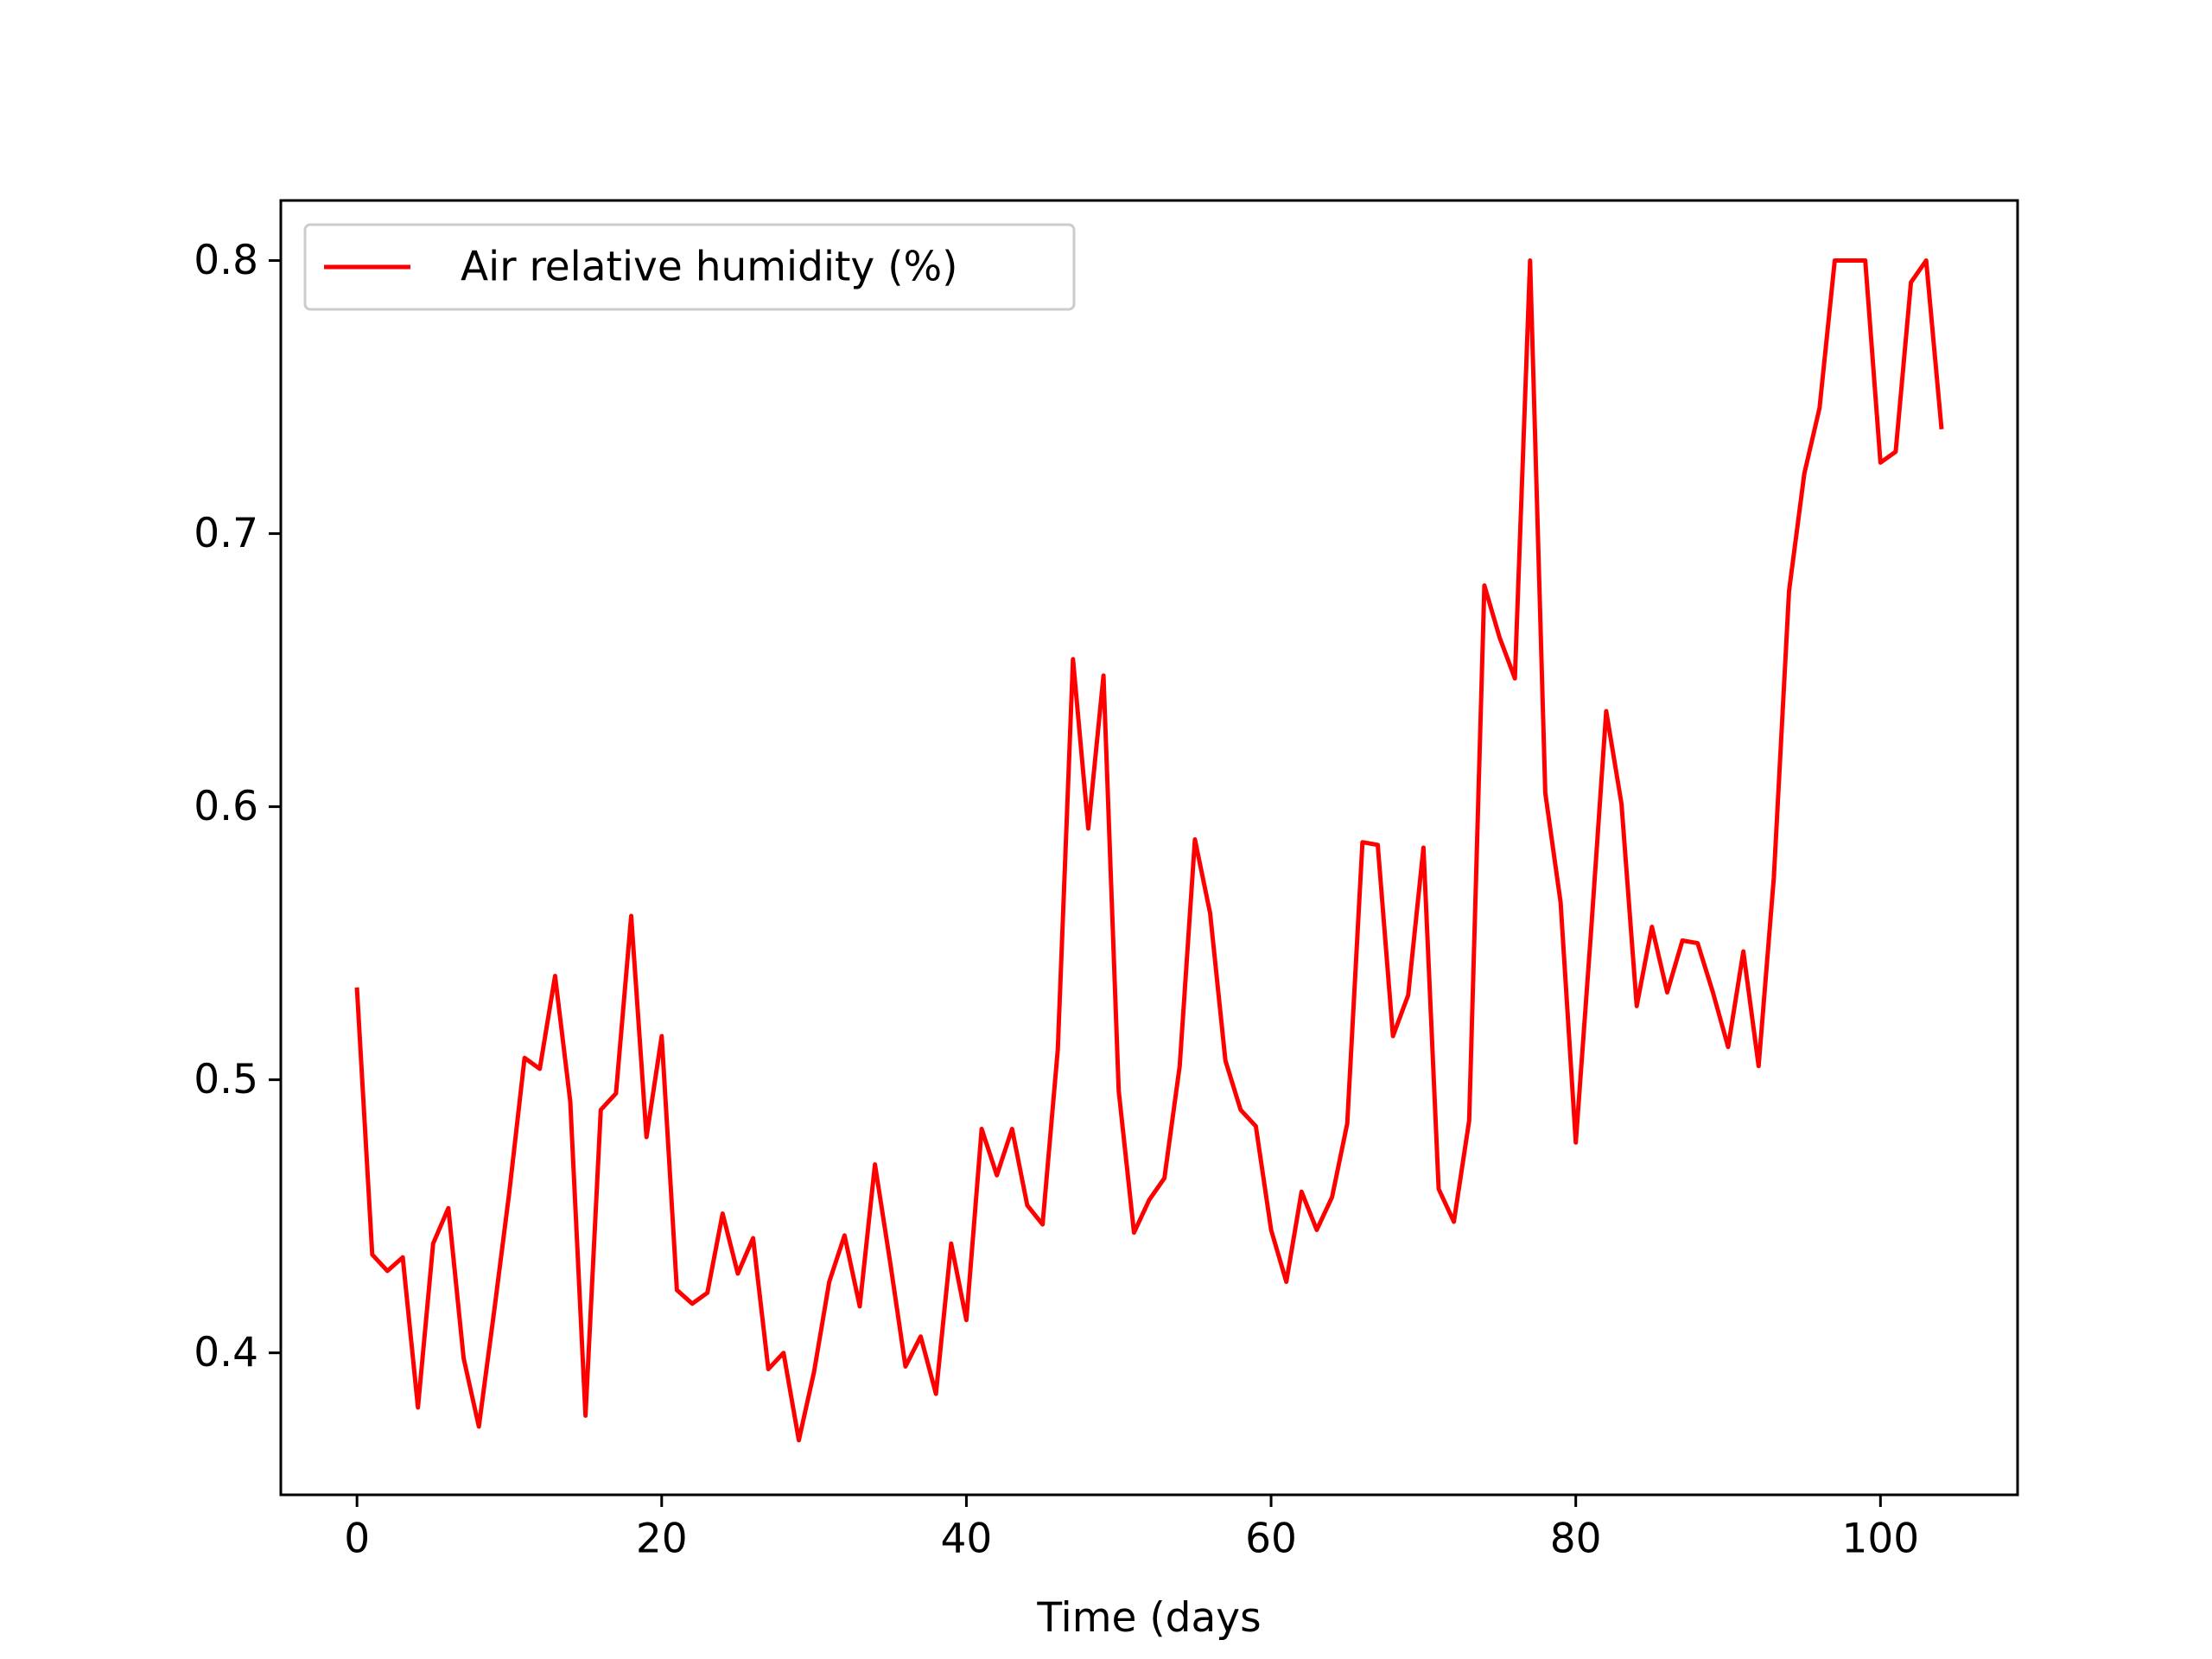 This screenshot has width=2212, height=1659. Describe the element at coordinates (226, 1079) in the screenshot. I see `y-tick-label: 0.5` at that location.